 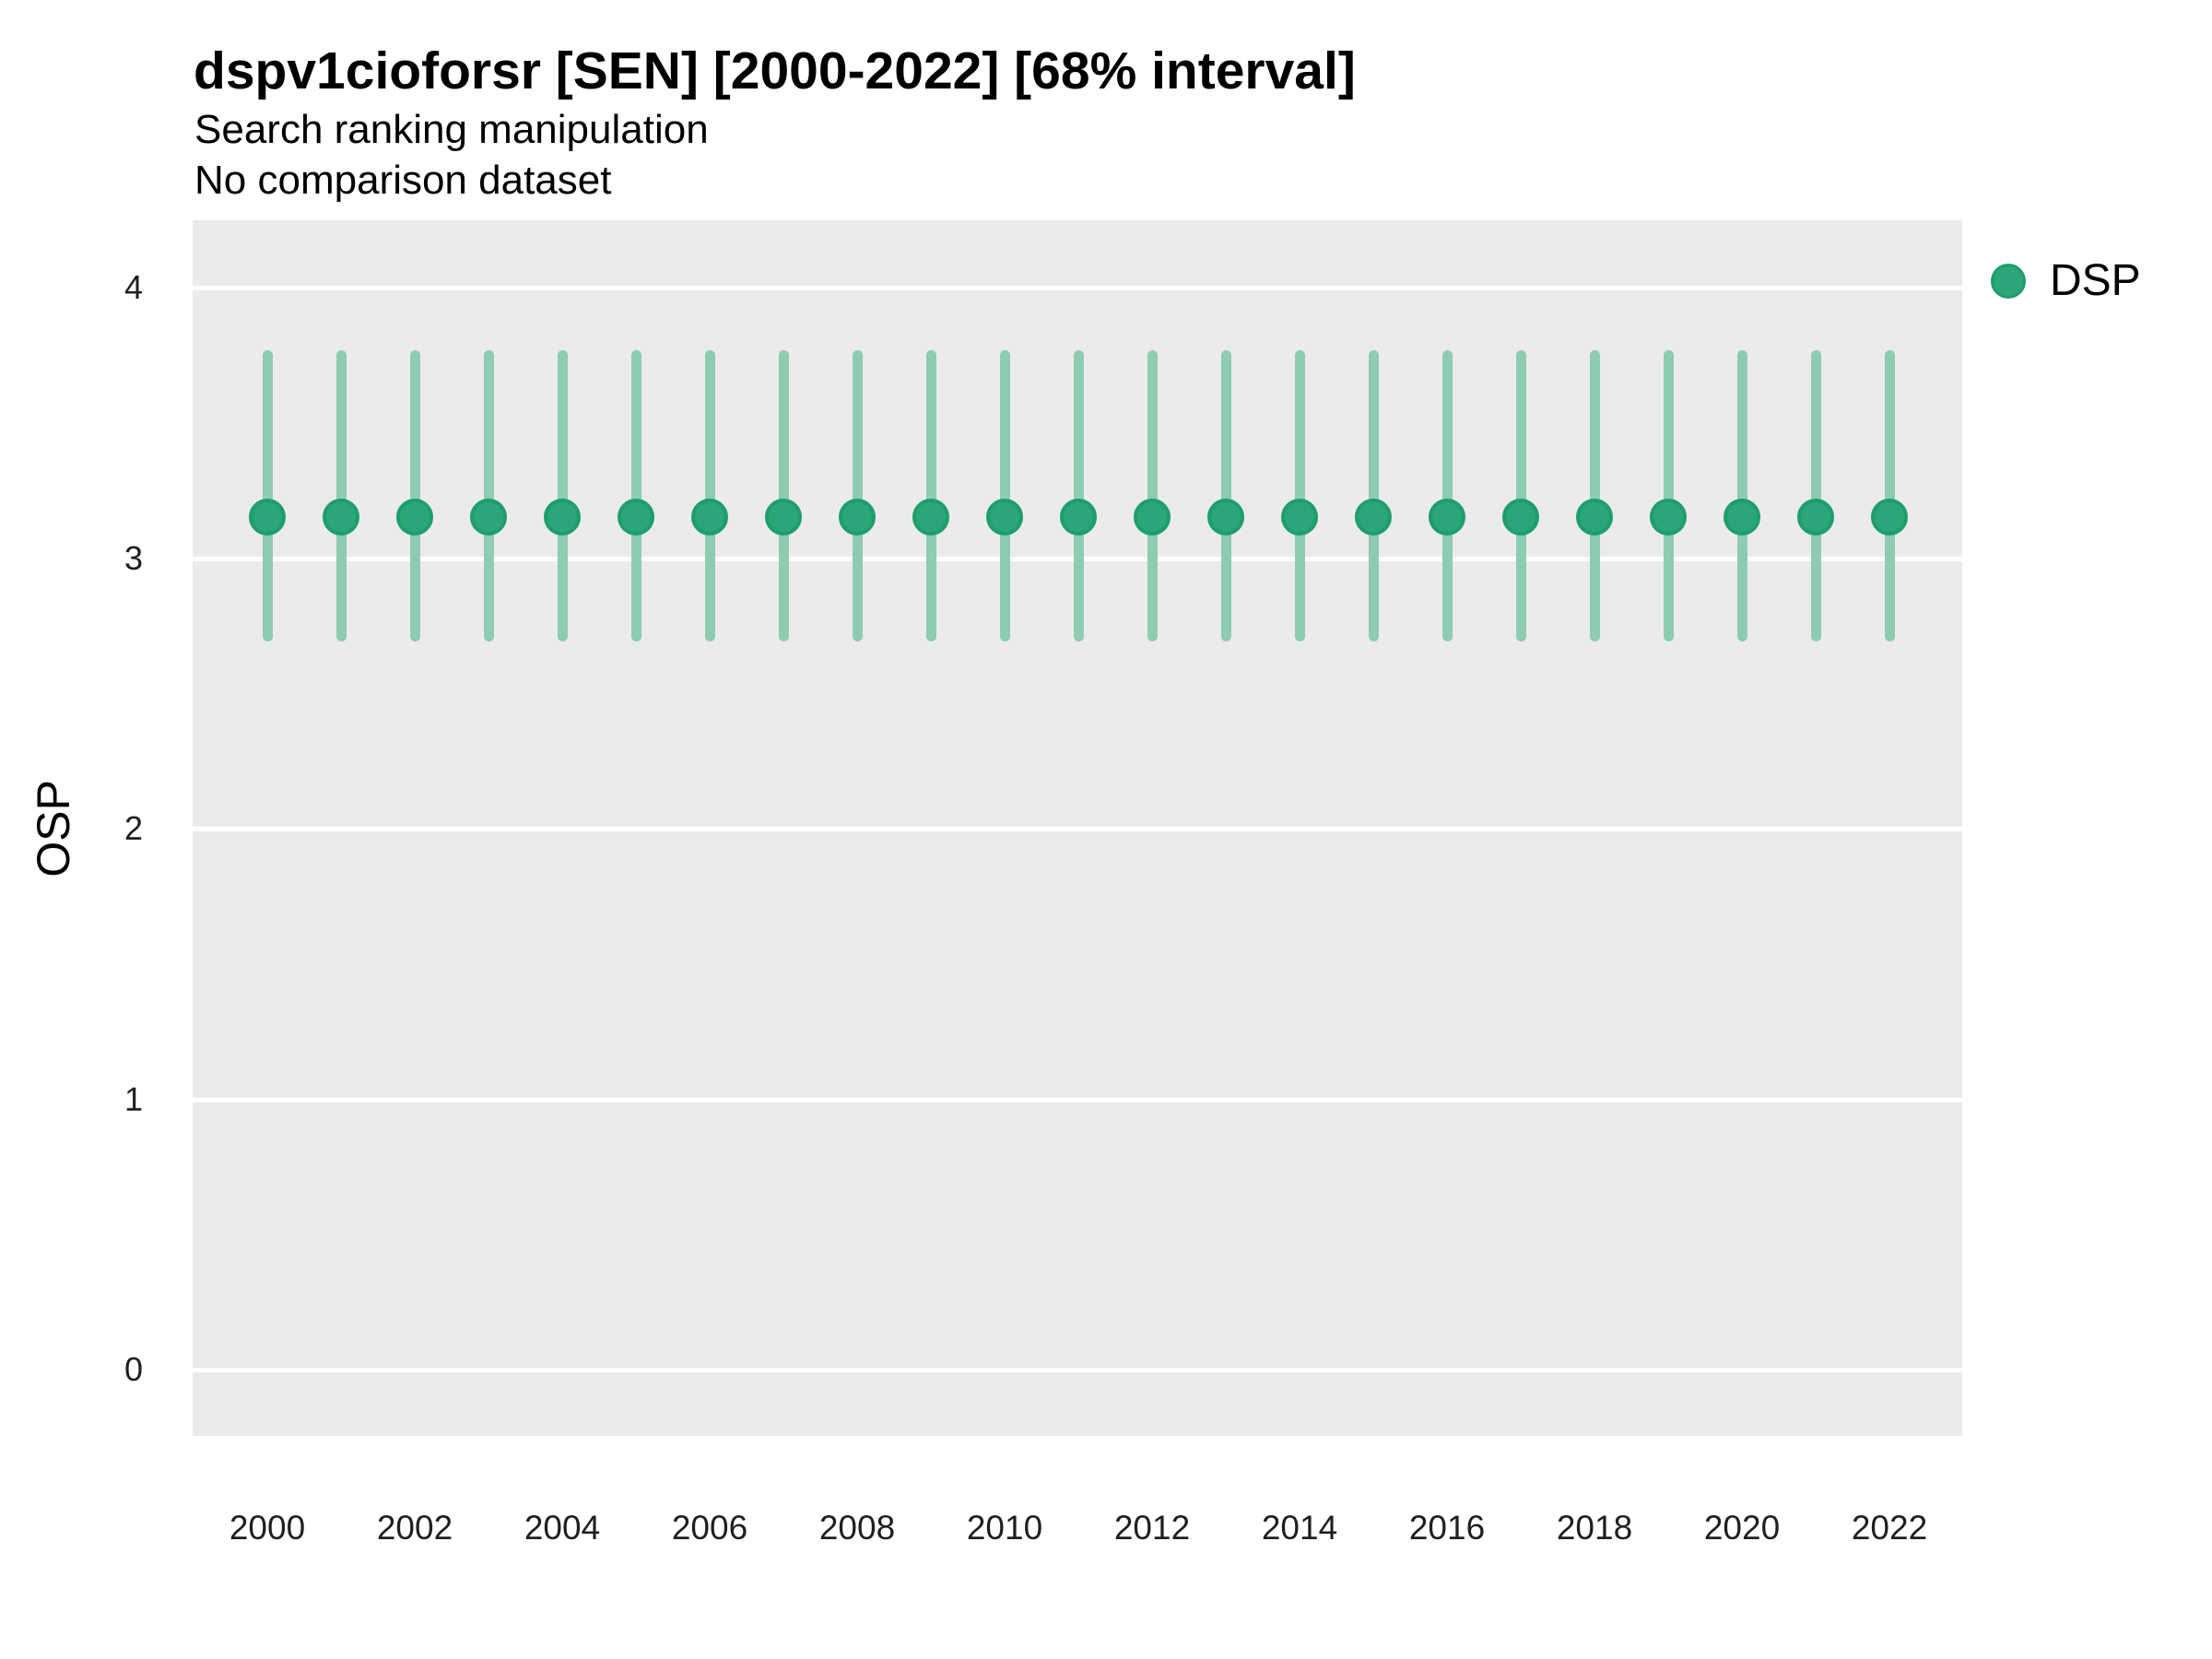 I want to click on error-bar-2021, so click(x=1815, y=495).